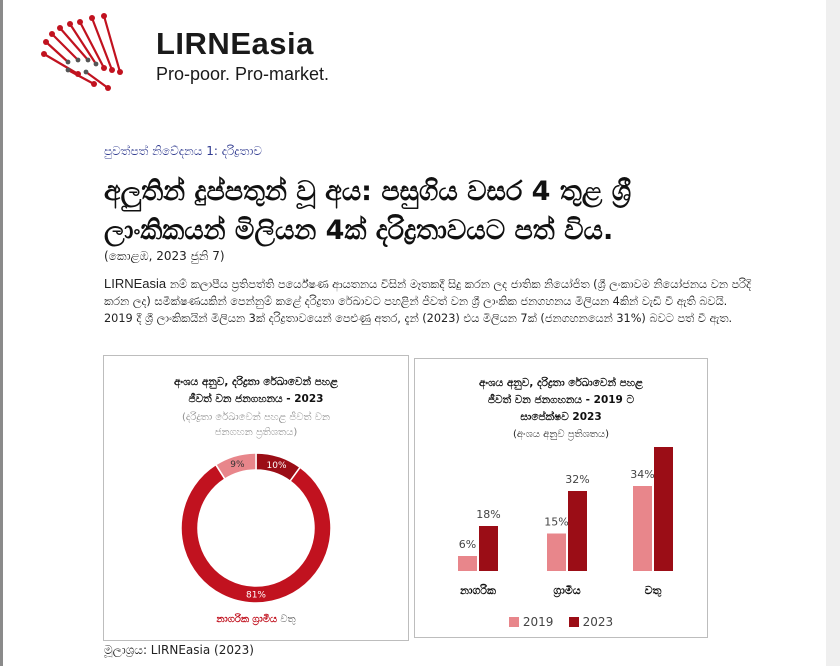 The height and width of the screenshot is (666, 840). Describe the element at coordinates (1, 333) in the screenshot. I see `page-edge` at that location.